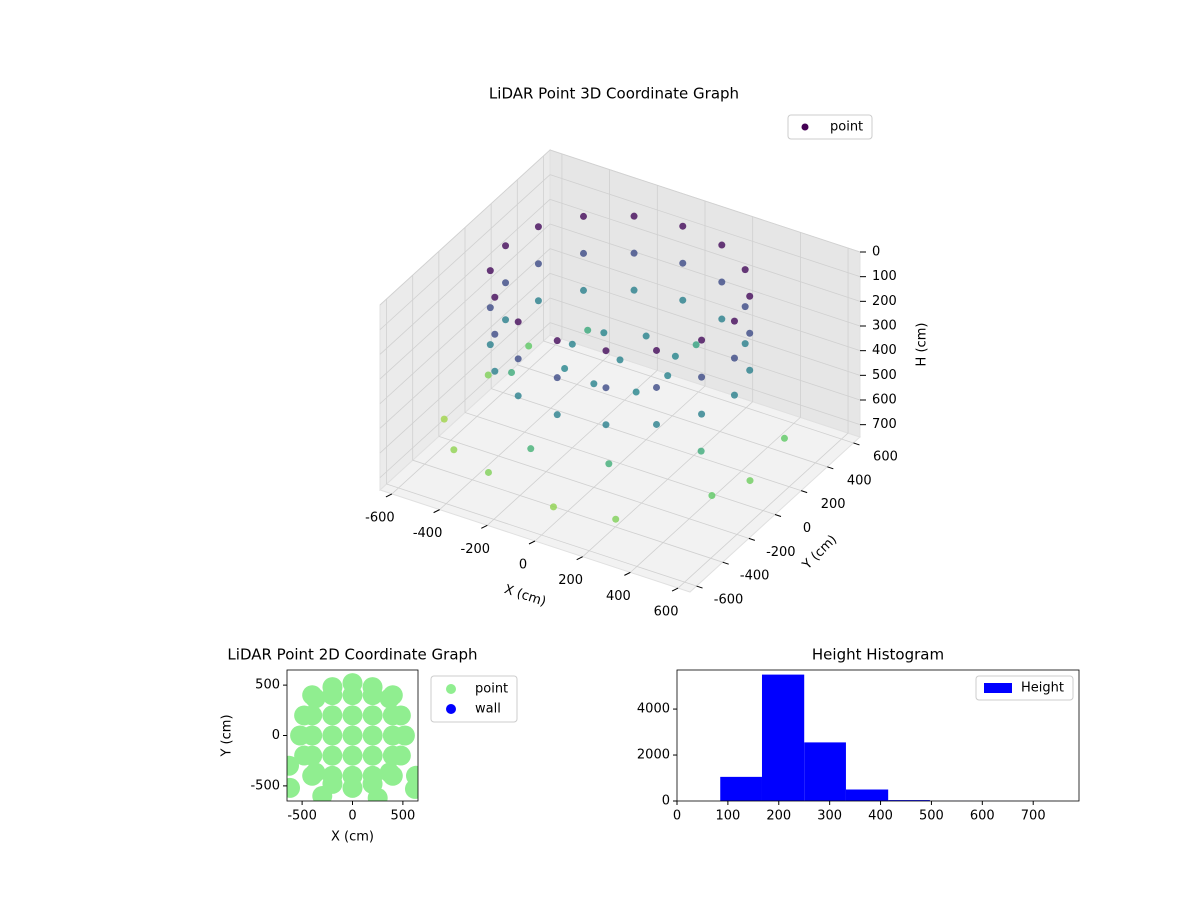 This screenshot has width=1200, height=900. What do you see at coordinates (491, 689) in the screenshot?
I see `legend-label: point` at bounding box center [491, 689].